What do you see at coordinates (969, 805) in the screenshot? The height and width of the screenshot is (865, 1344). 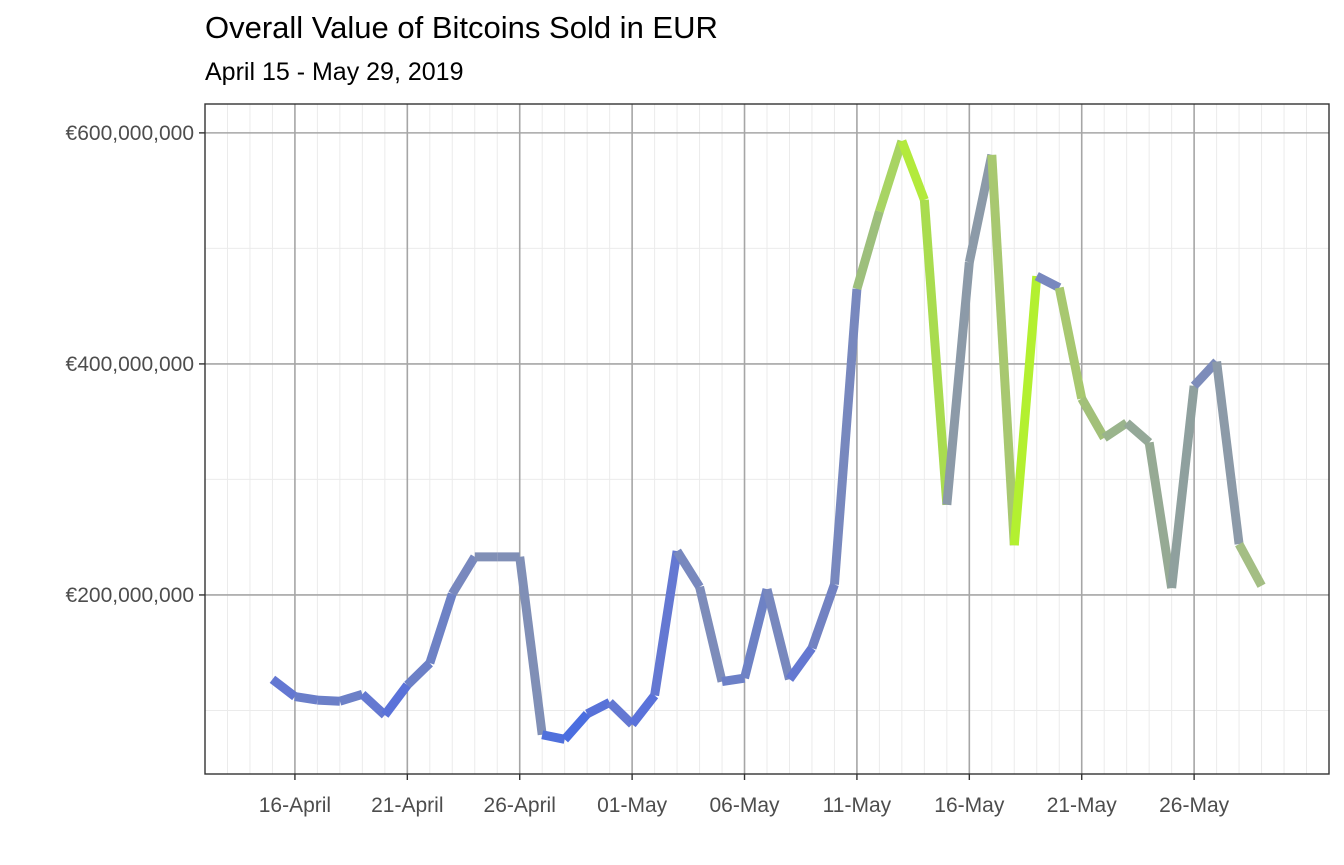 I see `x-tick-label: 16-May` at bounding box center [969, 805].